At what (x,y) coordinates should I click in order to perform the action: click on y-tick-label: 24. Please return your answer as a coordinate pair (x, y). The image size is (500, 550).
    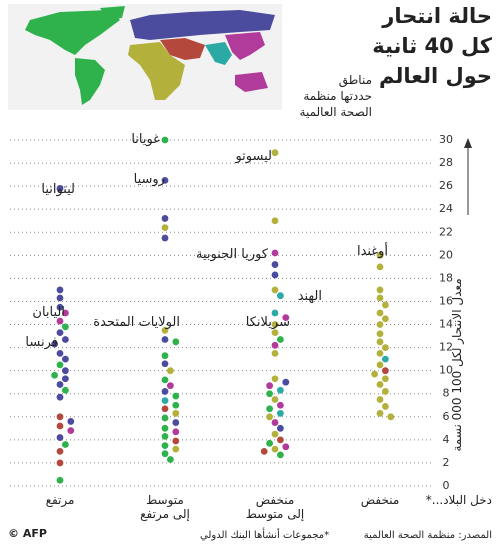
    Looking at the image, I should click on (446, 208).